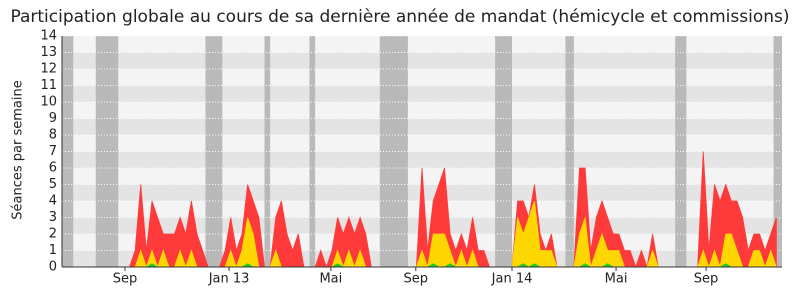 The image size is (800, 300). Describe the element at coordinates (53, 250) in the screenshot. I see `y-tick-label: 1` at that location.